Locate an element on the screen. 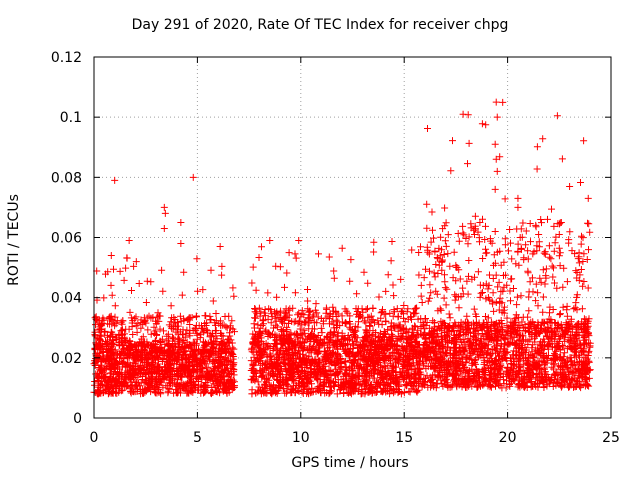 This screenshot has height=480, width=640. x-axis-label: GPS time / hours is located at coordinates (350, 463).